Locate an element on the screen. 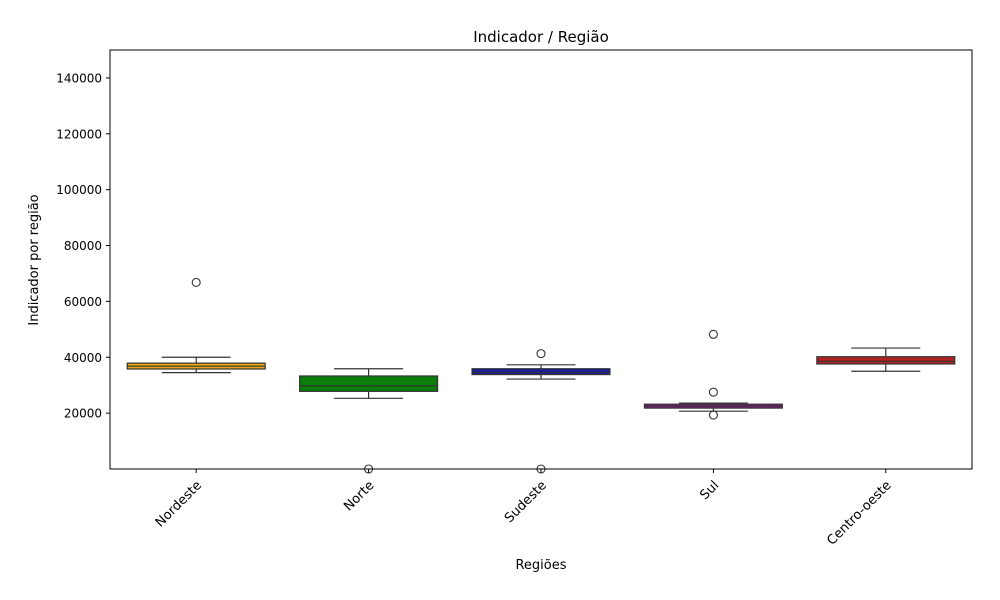 Image resolution: width=1000 pixels, height=600 pixels. box-sul is located at coordinates (713, 374).